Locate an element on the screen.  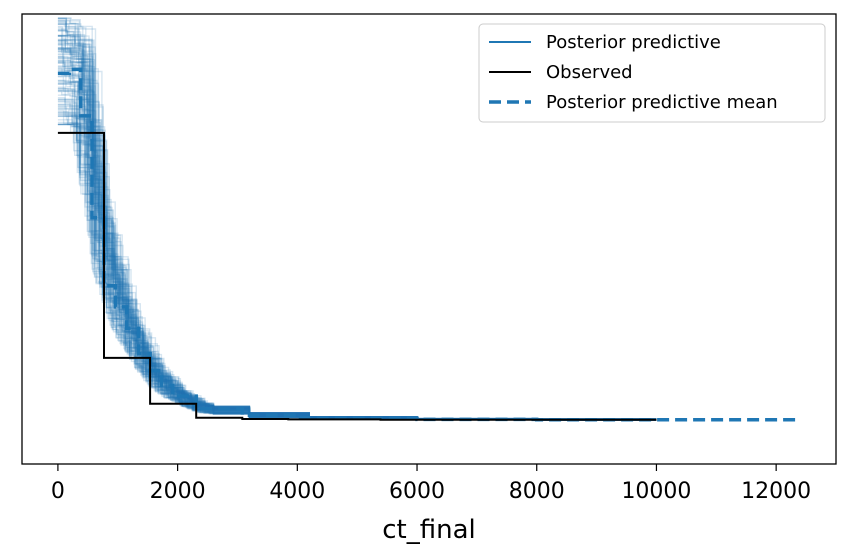
x-tick-label-4000: 4000 is located at coordinates (297, 491).